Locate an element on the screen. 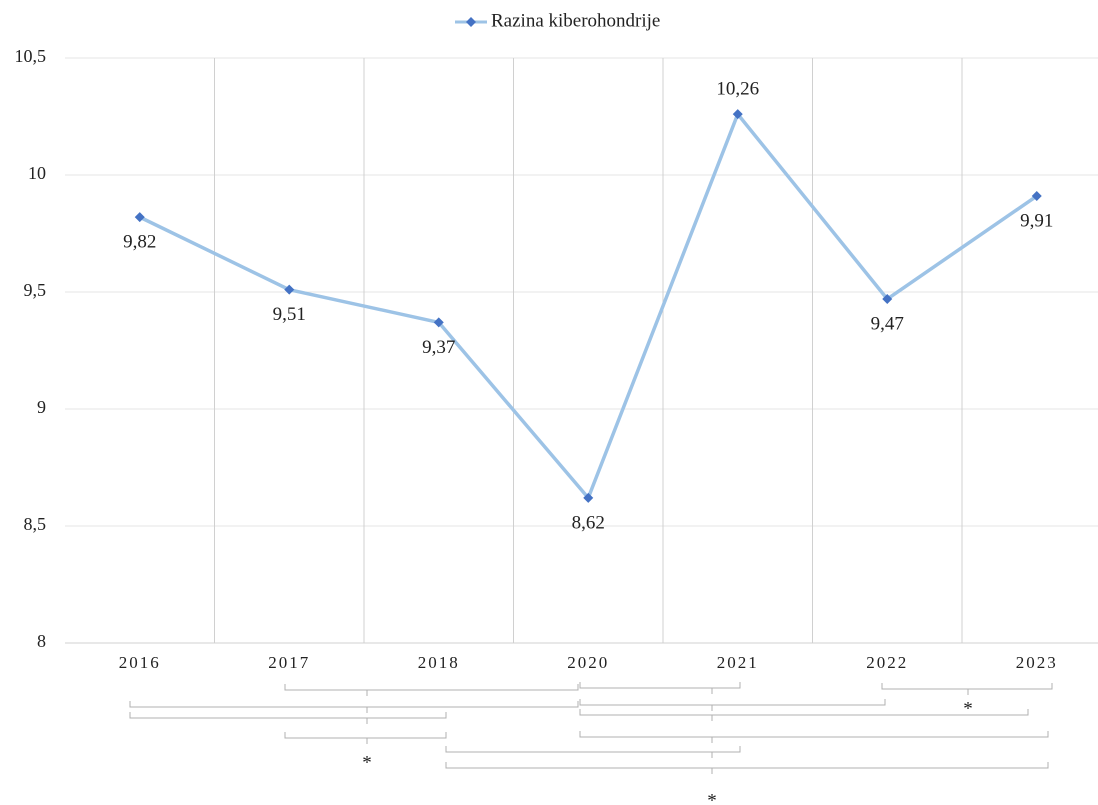 The width and height of the screenshot is (1098, 805). y-tick-label: 9,5 is located at coordinates (35, 290).